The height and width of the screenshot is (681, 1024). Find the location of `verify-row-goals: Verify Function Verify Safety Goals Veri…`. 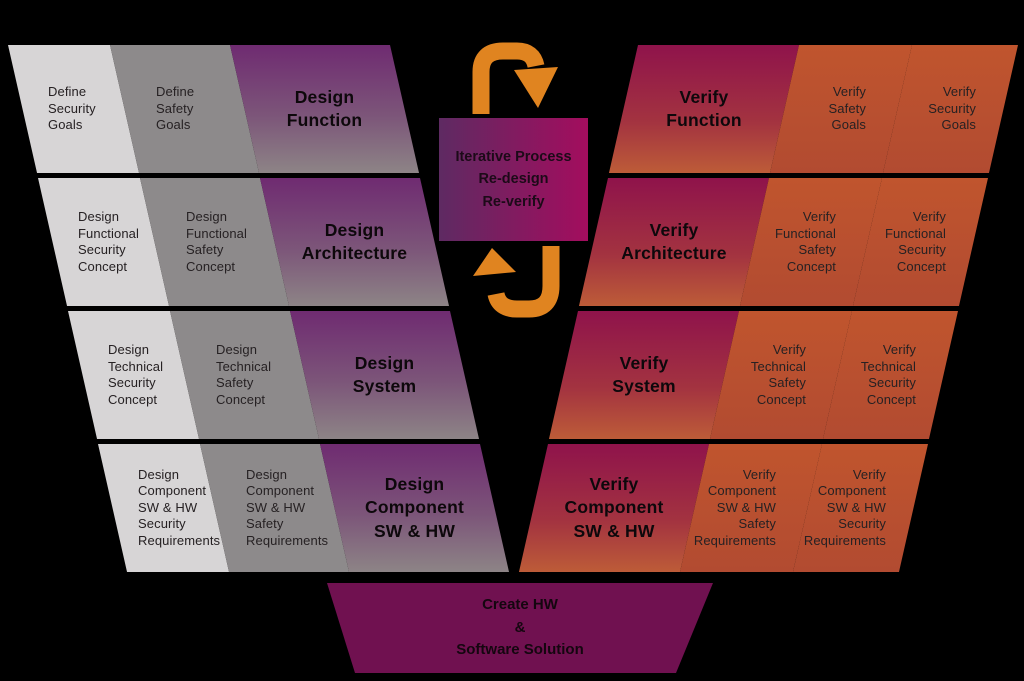

verify-row-goals: Verify Function Verify Safety Goals Veri… is located at coordinates (813, 109).